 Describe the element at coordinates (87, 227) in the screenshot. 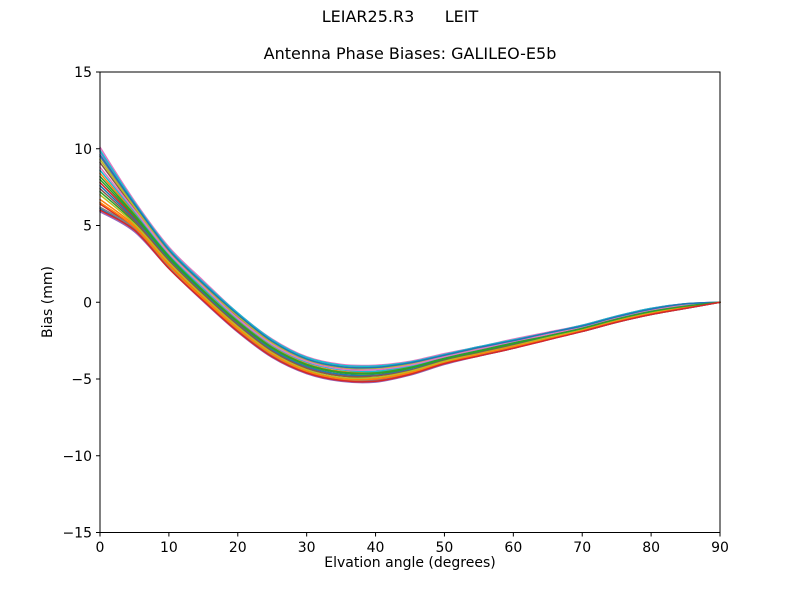

I see `y-tick-label: 5` at that location.